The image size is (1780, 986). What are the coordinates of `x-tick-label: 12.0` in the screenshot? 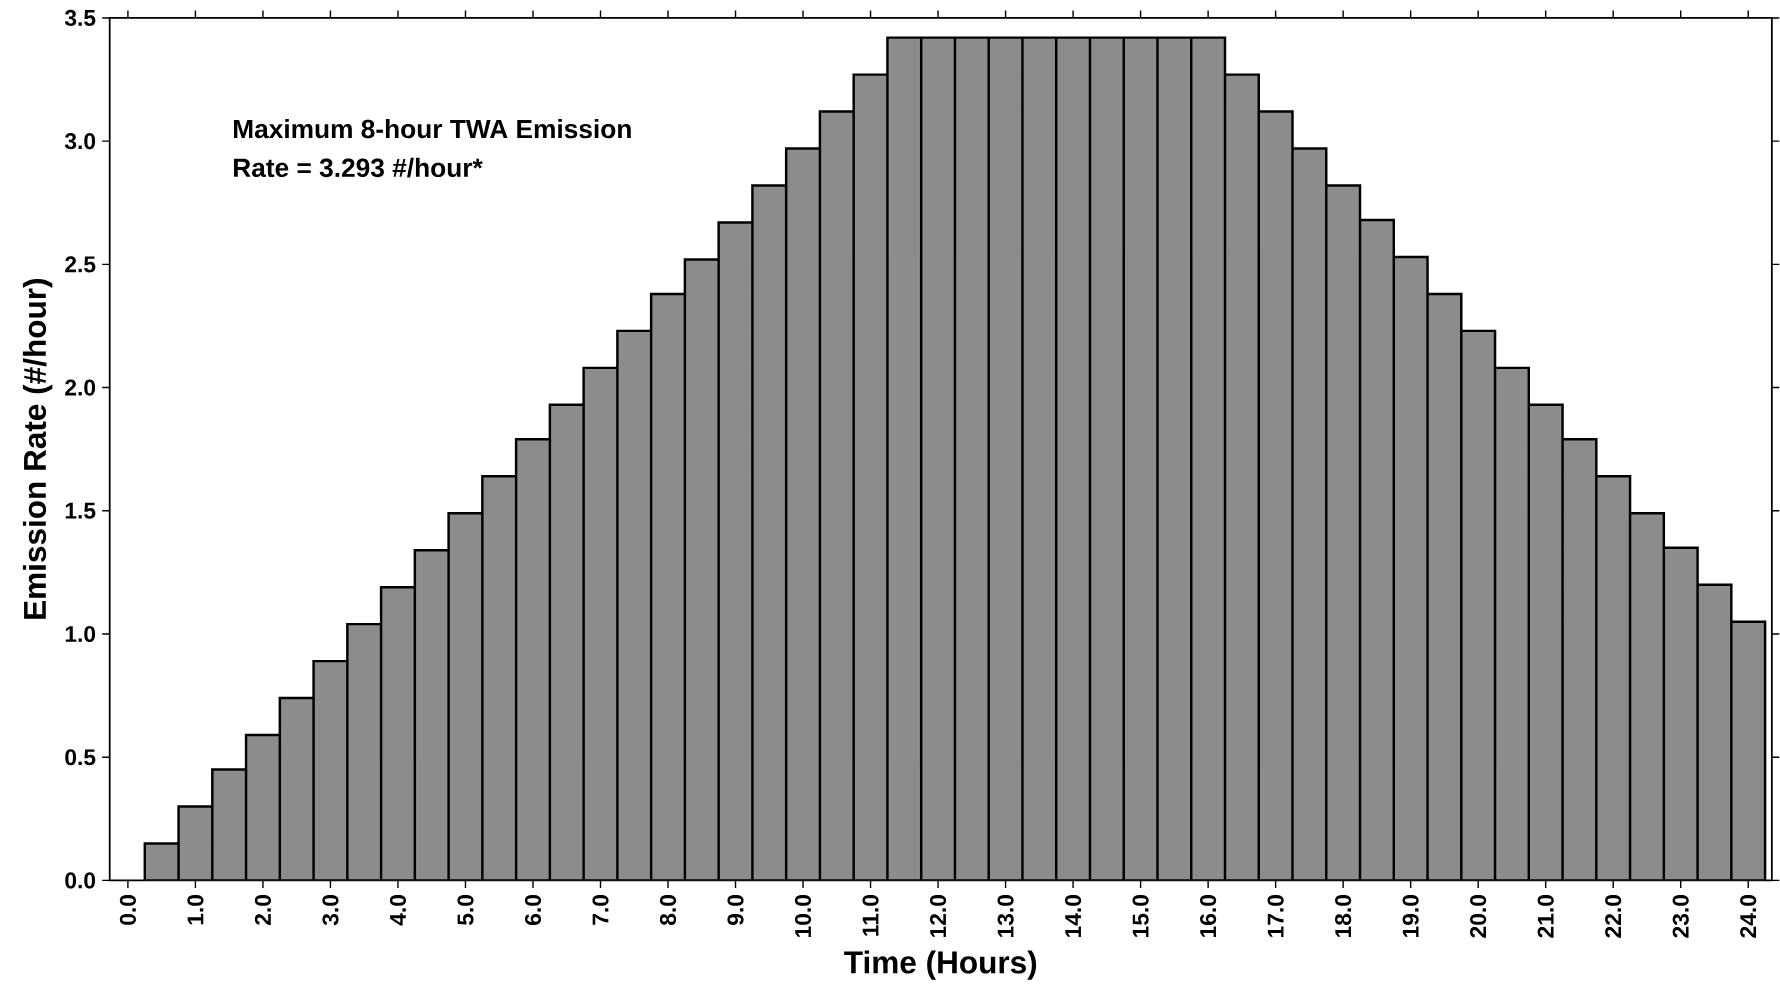 It's located at (938, 915).